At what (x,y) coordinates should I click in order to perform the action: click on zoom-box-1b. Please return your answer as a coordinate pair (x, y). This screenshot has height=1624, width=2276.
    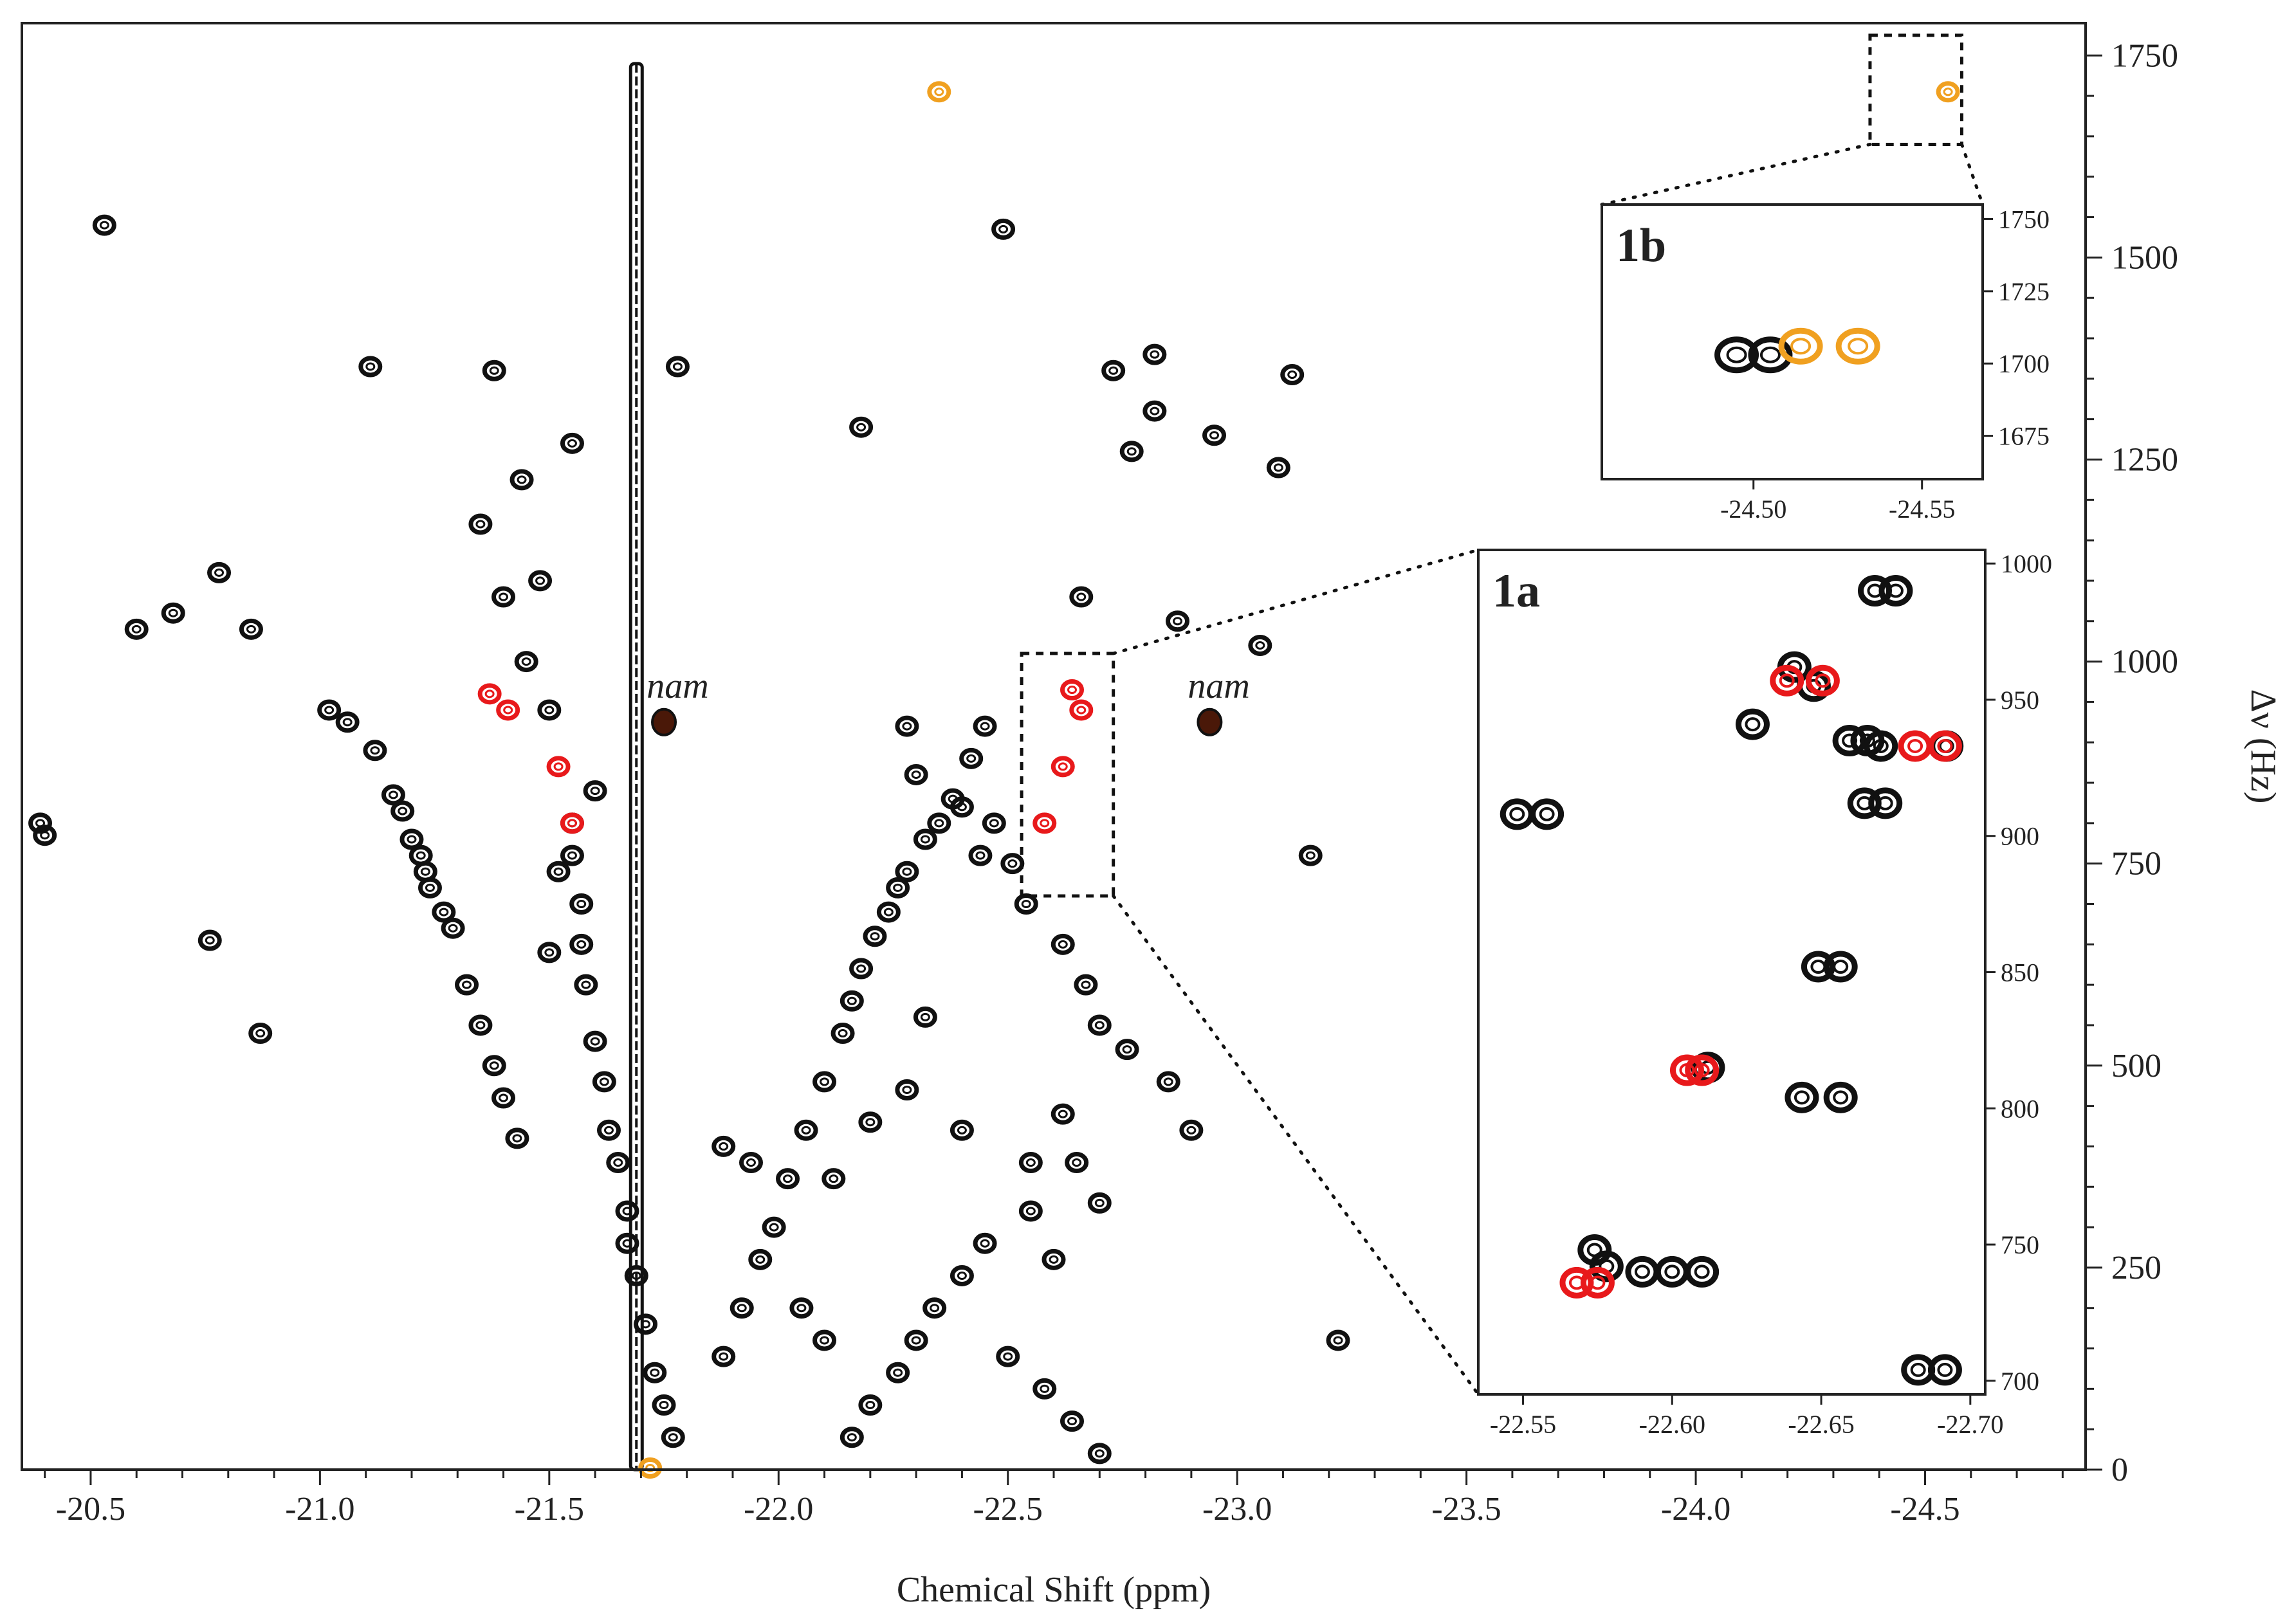
    Looking at the image, I should click on (1916, 89).